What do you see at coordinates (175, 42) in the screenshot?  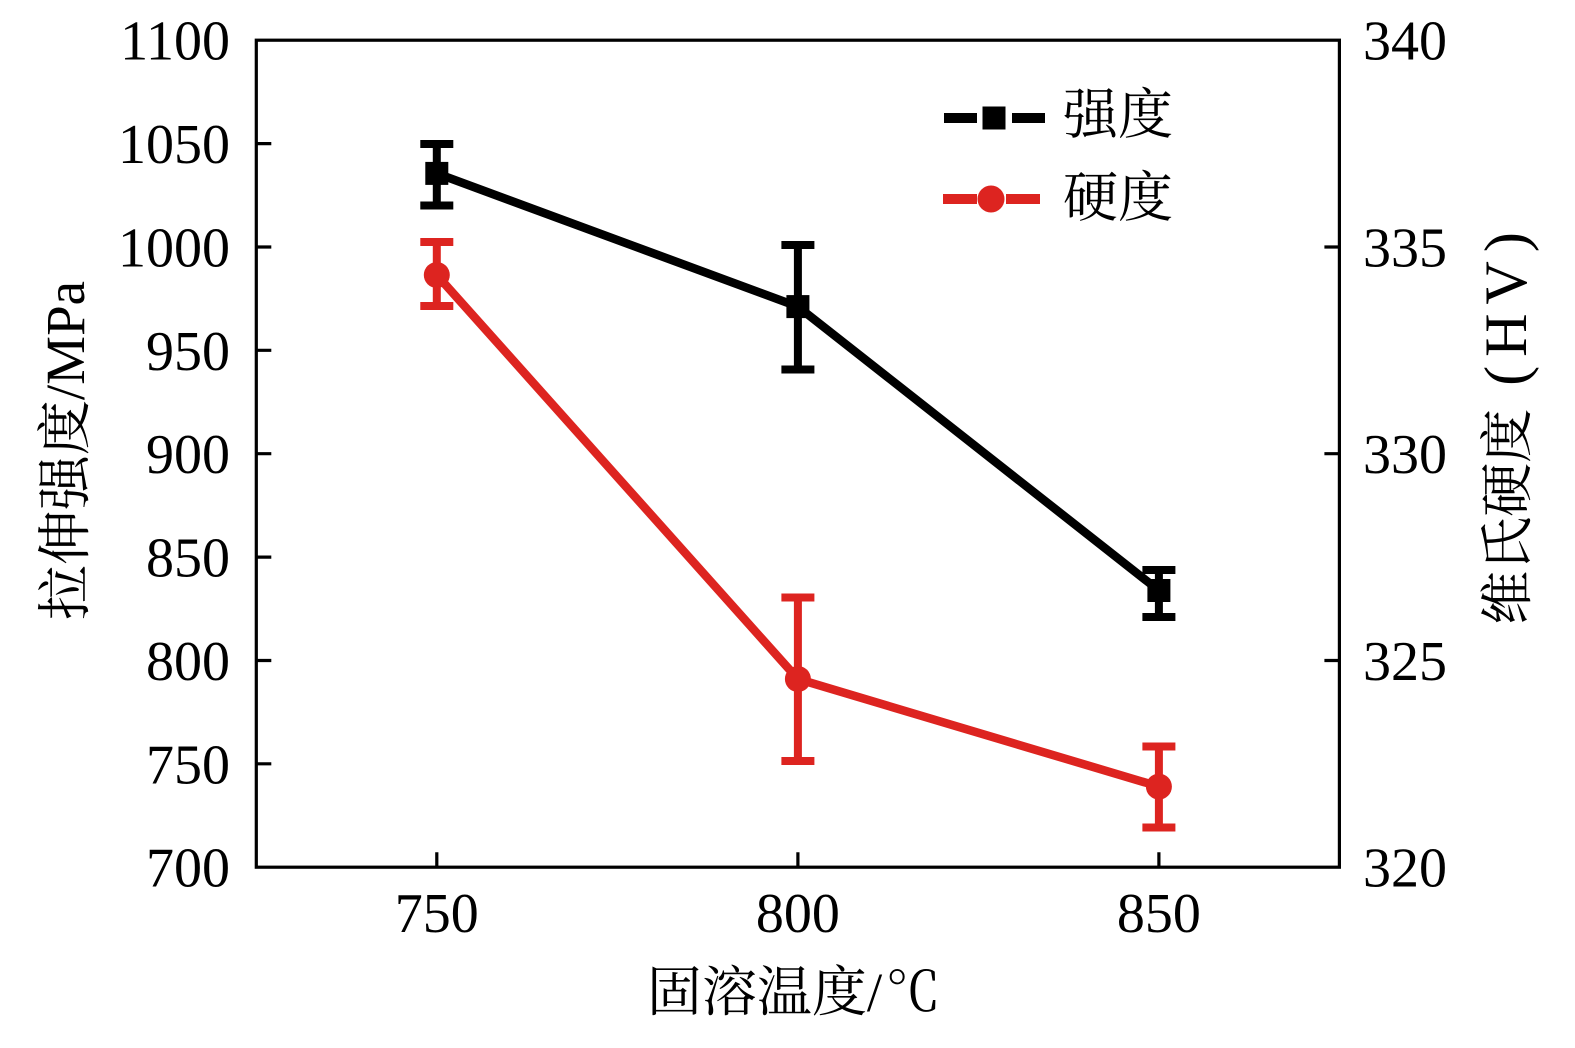 I see `svg-text: 1100` at bounding box center [175, 42].